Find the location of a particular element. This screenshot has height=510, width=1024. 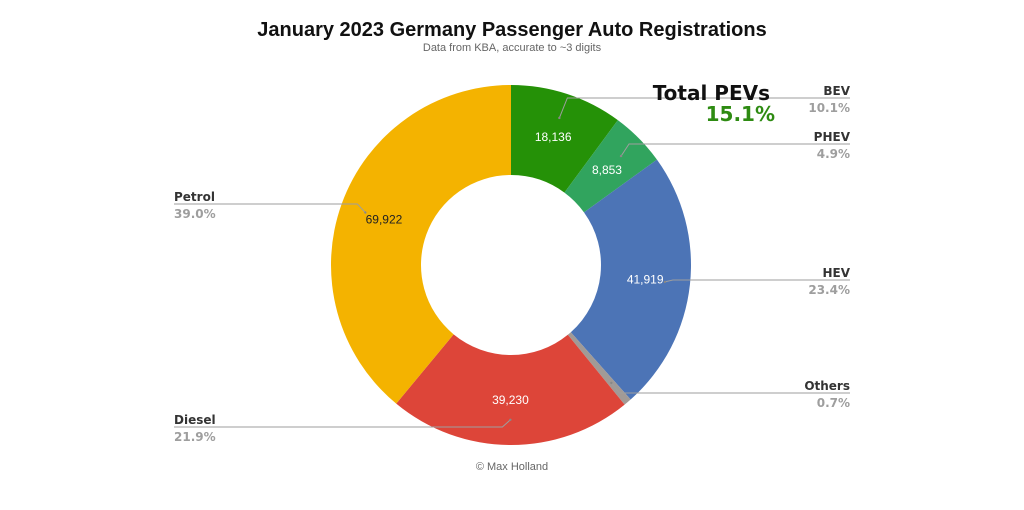

copyright-footer: © Max Holland is located at coordinates (512, 467).